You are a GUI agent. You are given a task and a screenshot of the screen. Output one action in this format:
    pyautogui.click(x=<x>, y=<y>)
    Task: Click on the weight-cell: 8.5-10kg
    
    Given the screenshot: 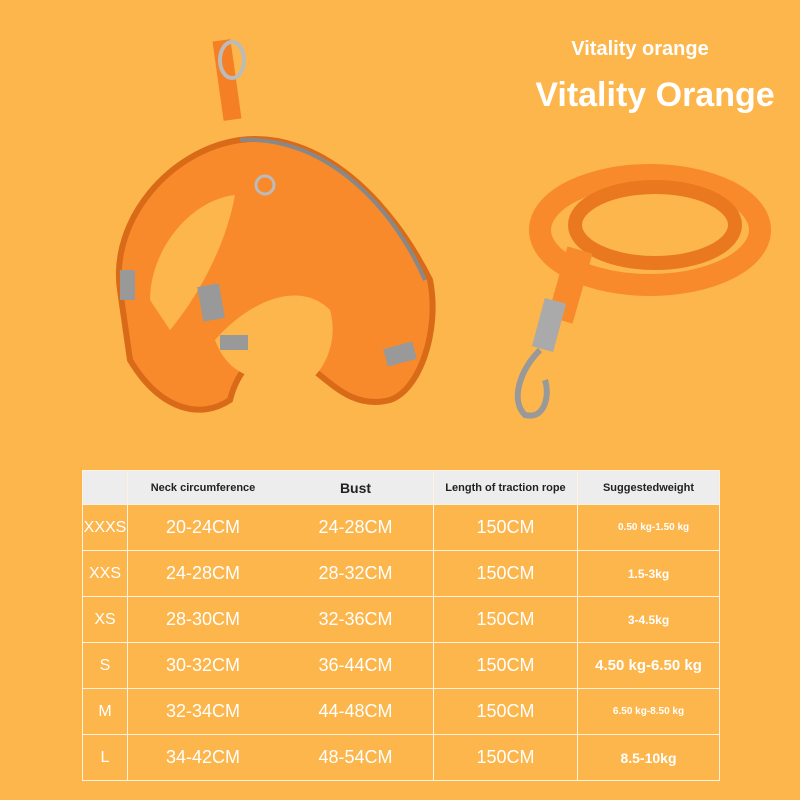 What is the action you would take?
    pyautogui.click(x=648, y=757)
    